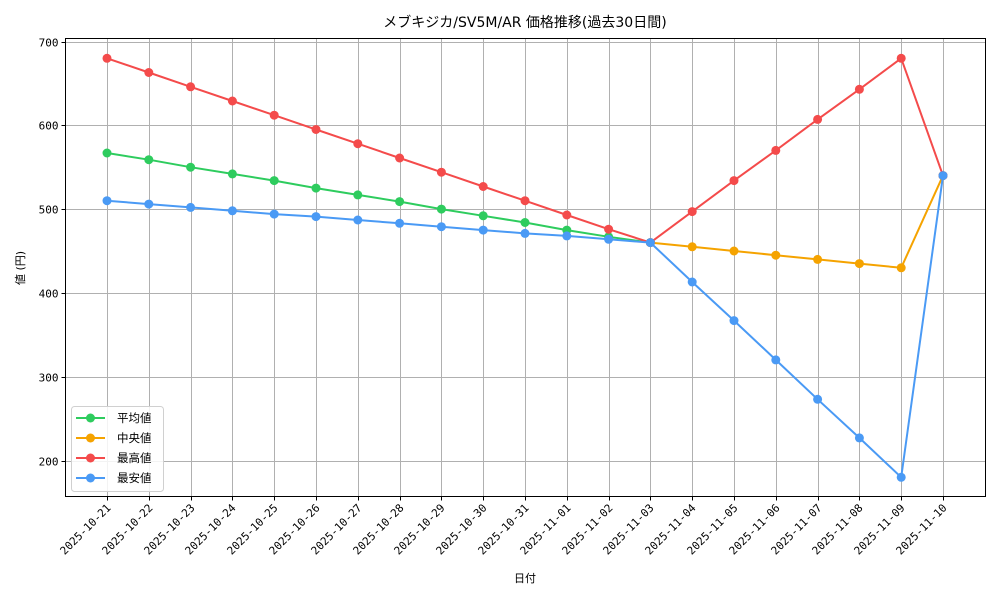 This screenshot has width=1000, height=600. I want to click on legend-label: 中央値, so click(134, 438).